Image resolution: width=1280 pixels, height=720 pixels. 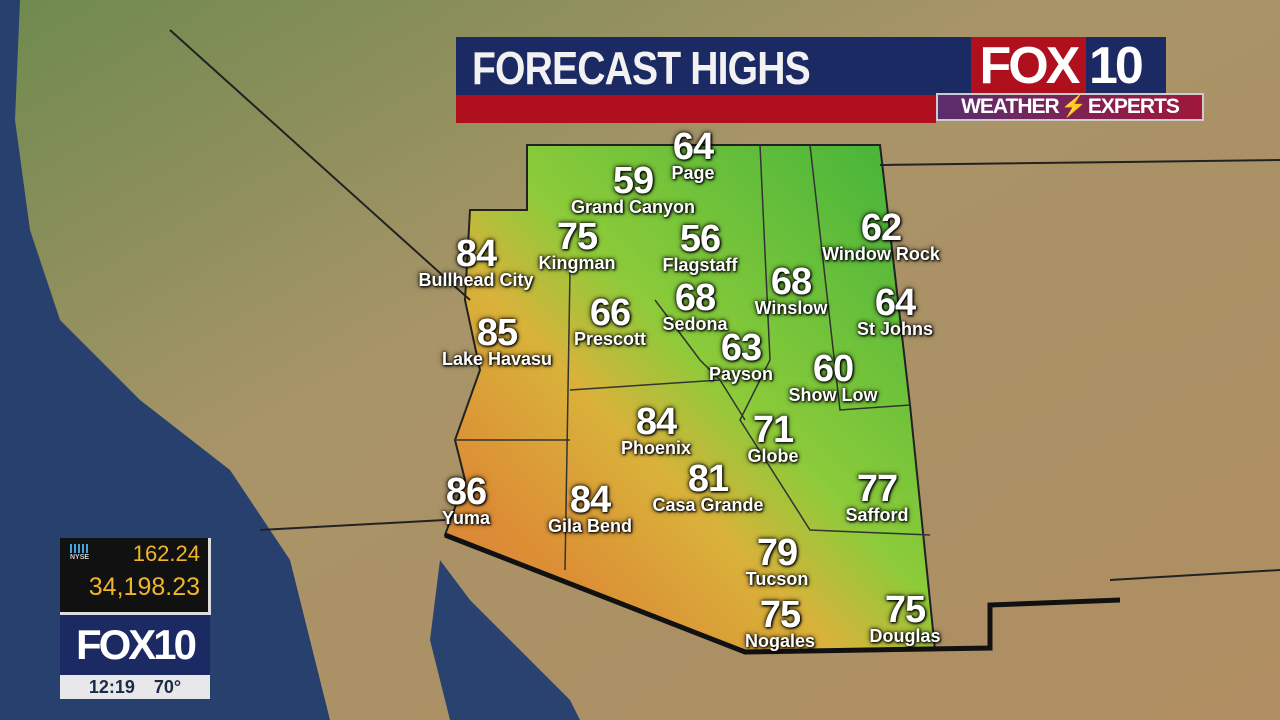 What do you see at coordinates (610, 320) in the screenshot?
I see `city-prescott: 66 Prescott` at bounding box center [610, 320].